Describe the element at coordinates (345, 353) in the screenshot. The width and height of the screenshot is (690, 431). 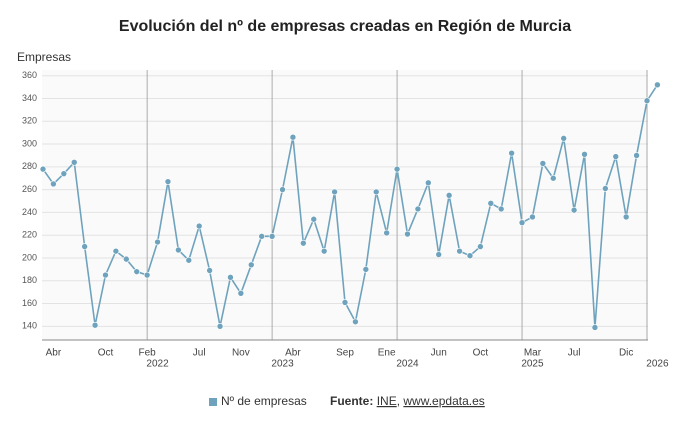
I see `x-tick-label: Sep` at that location.